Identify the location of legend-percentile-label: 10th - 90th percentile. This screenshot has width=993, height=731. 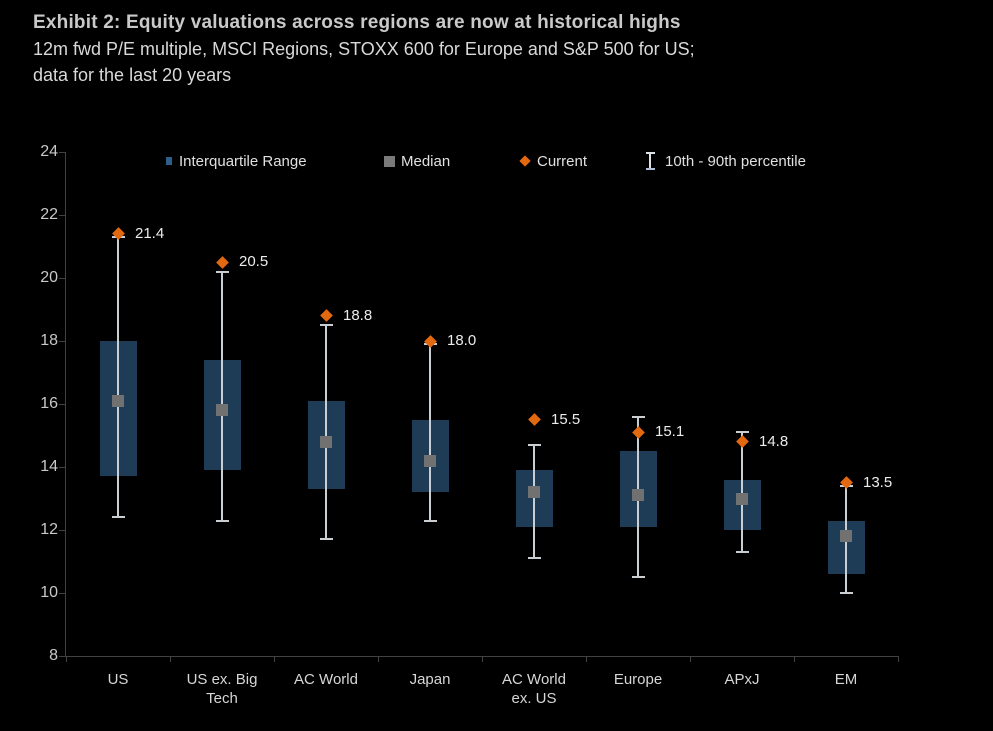
(735, 161).